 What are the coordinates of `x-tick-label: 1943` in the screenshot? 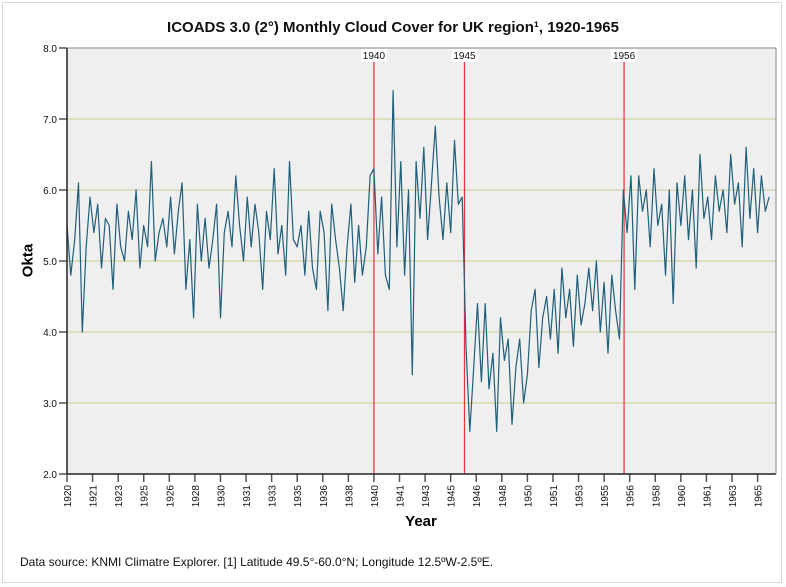 It's located at (426, 496).